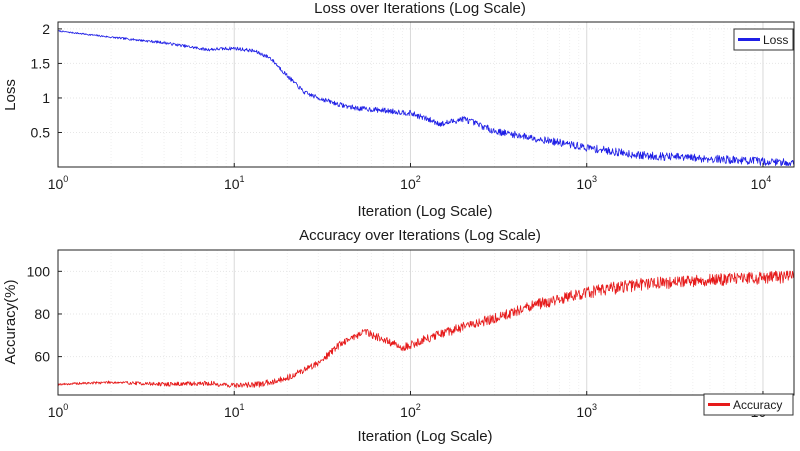 The image size is (800, 451). I want to click on loss-y-tick-label: 1.5, so click(41, 63).